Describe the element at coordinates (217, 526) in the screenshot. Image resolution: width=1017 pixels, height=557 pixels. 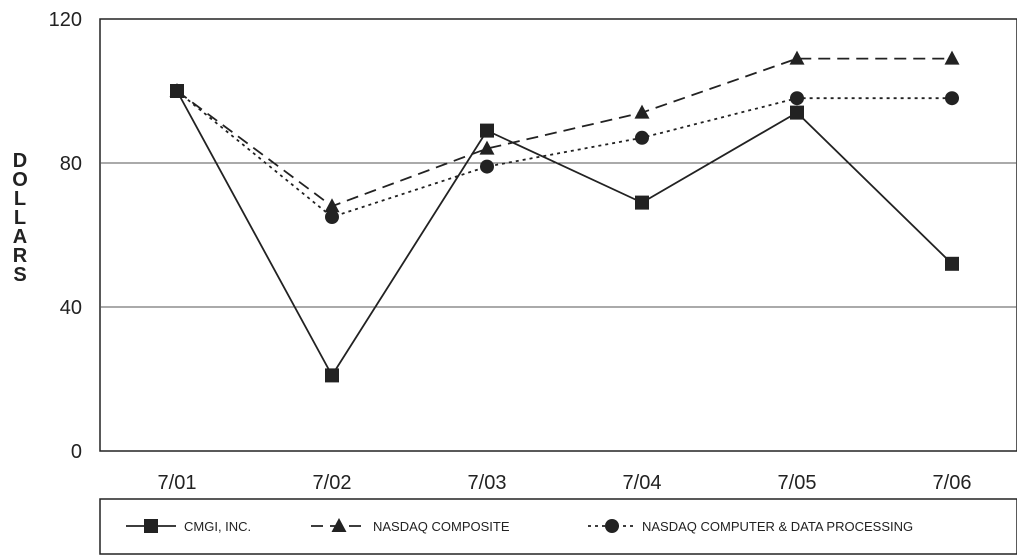
I see `legend-label: CMGI, INC.` at that location.